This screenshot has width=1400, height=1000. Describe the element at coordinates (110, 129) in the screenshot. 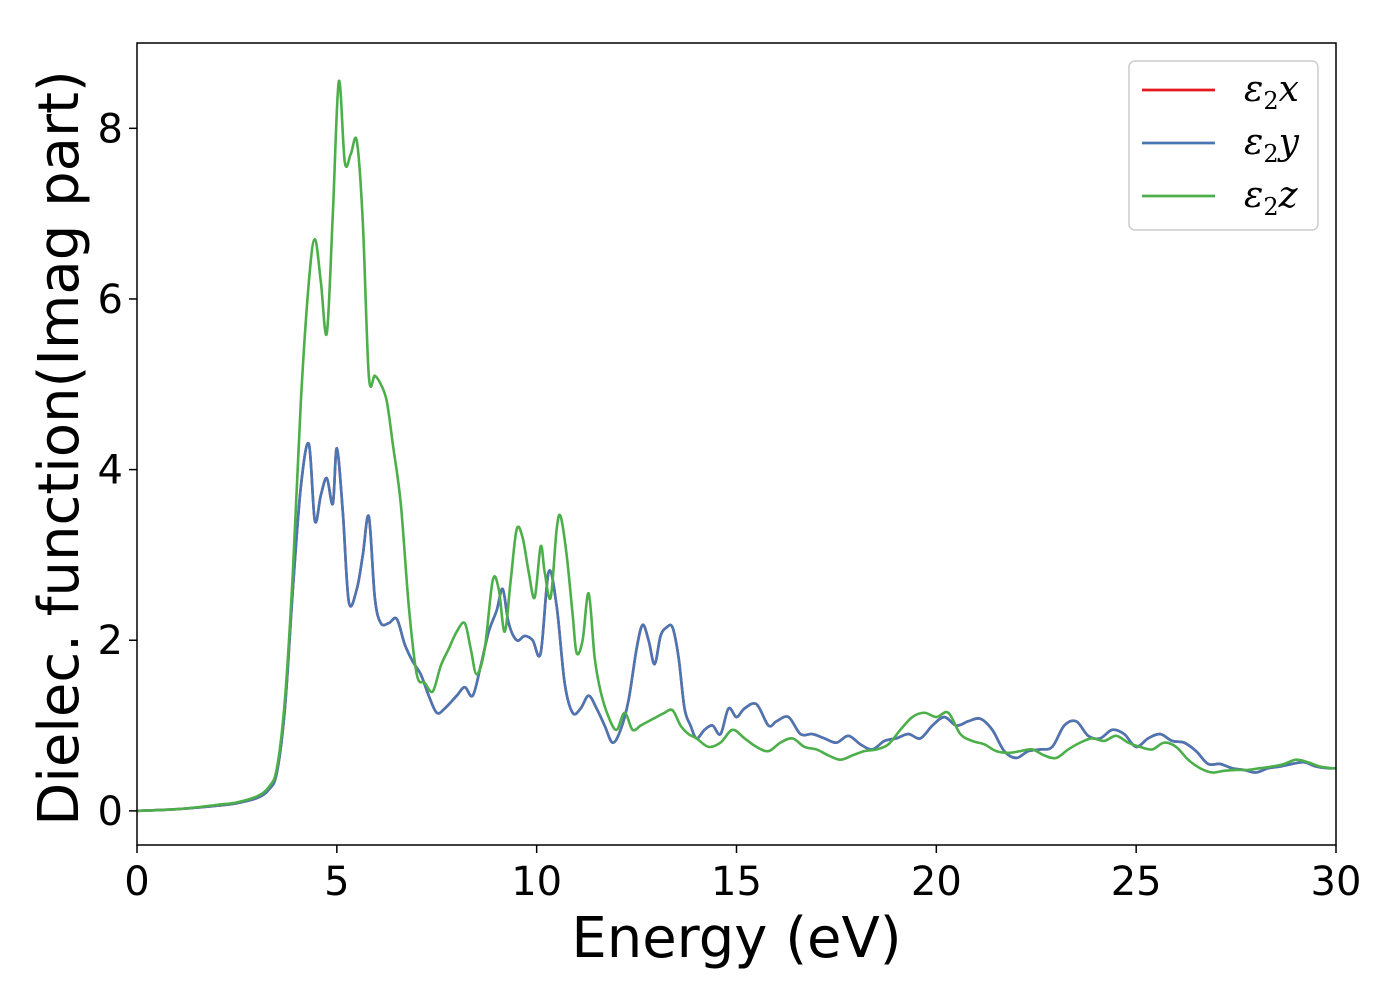

I see `y-tick-label: 8` at that location.